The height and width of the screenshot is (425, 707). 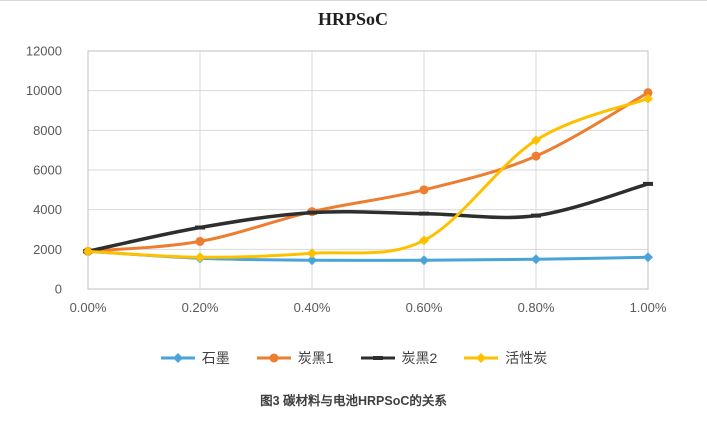 I want to click on legend-label-carbon-black-2: 炭黑2, so click(x=419, y=358).